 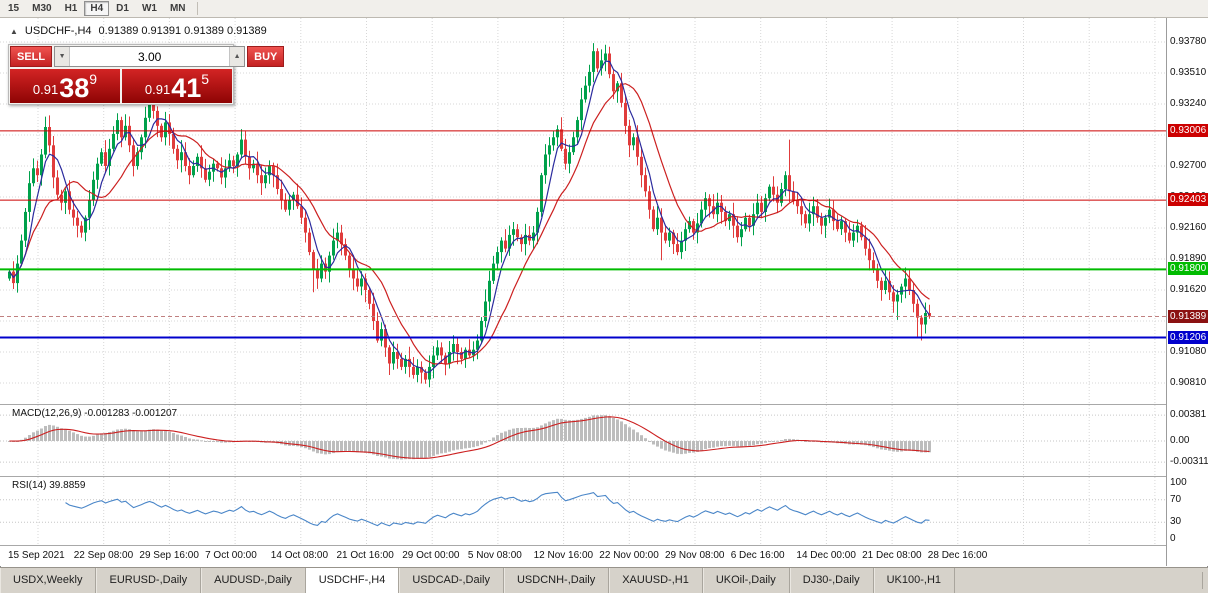 I want to click on sell-price-display: 0.91 38 9, so click(x=65, y=86).